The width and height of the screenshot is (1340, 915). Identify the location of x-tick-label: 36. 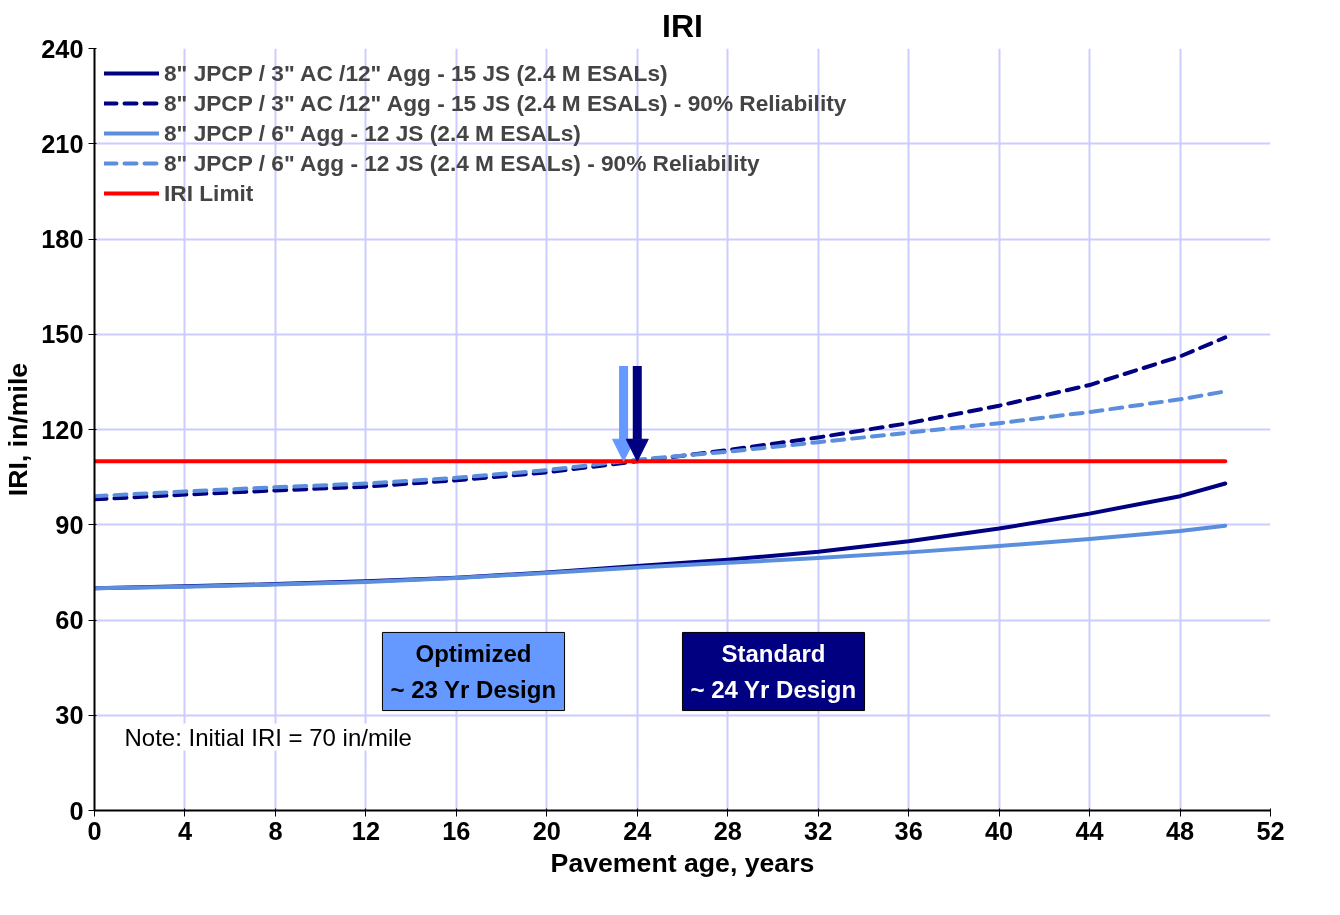
(908, 830).